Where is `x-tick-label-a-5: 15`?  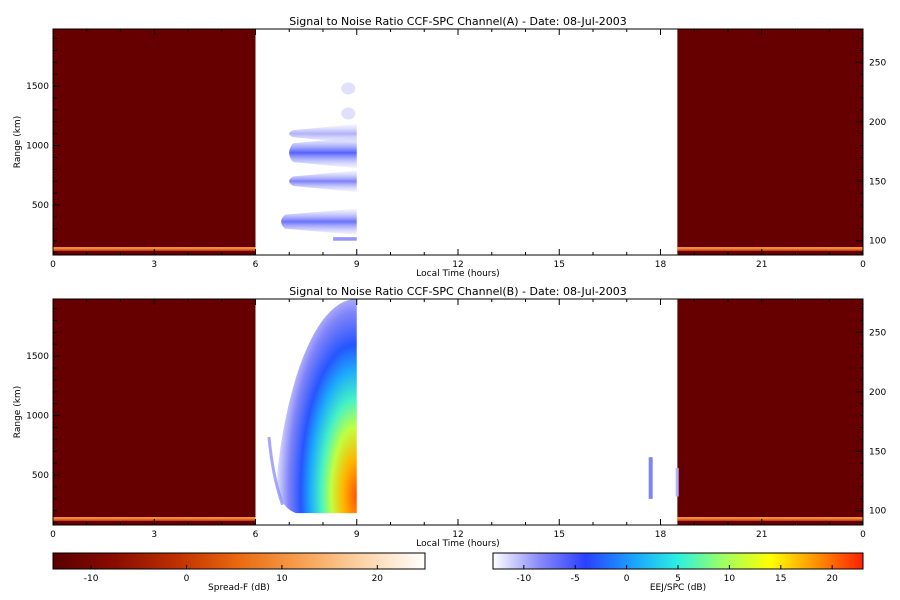
x-tick-label-a-5: 15 is located at coordinates (559, 265).